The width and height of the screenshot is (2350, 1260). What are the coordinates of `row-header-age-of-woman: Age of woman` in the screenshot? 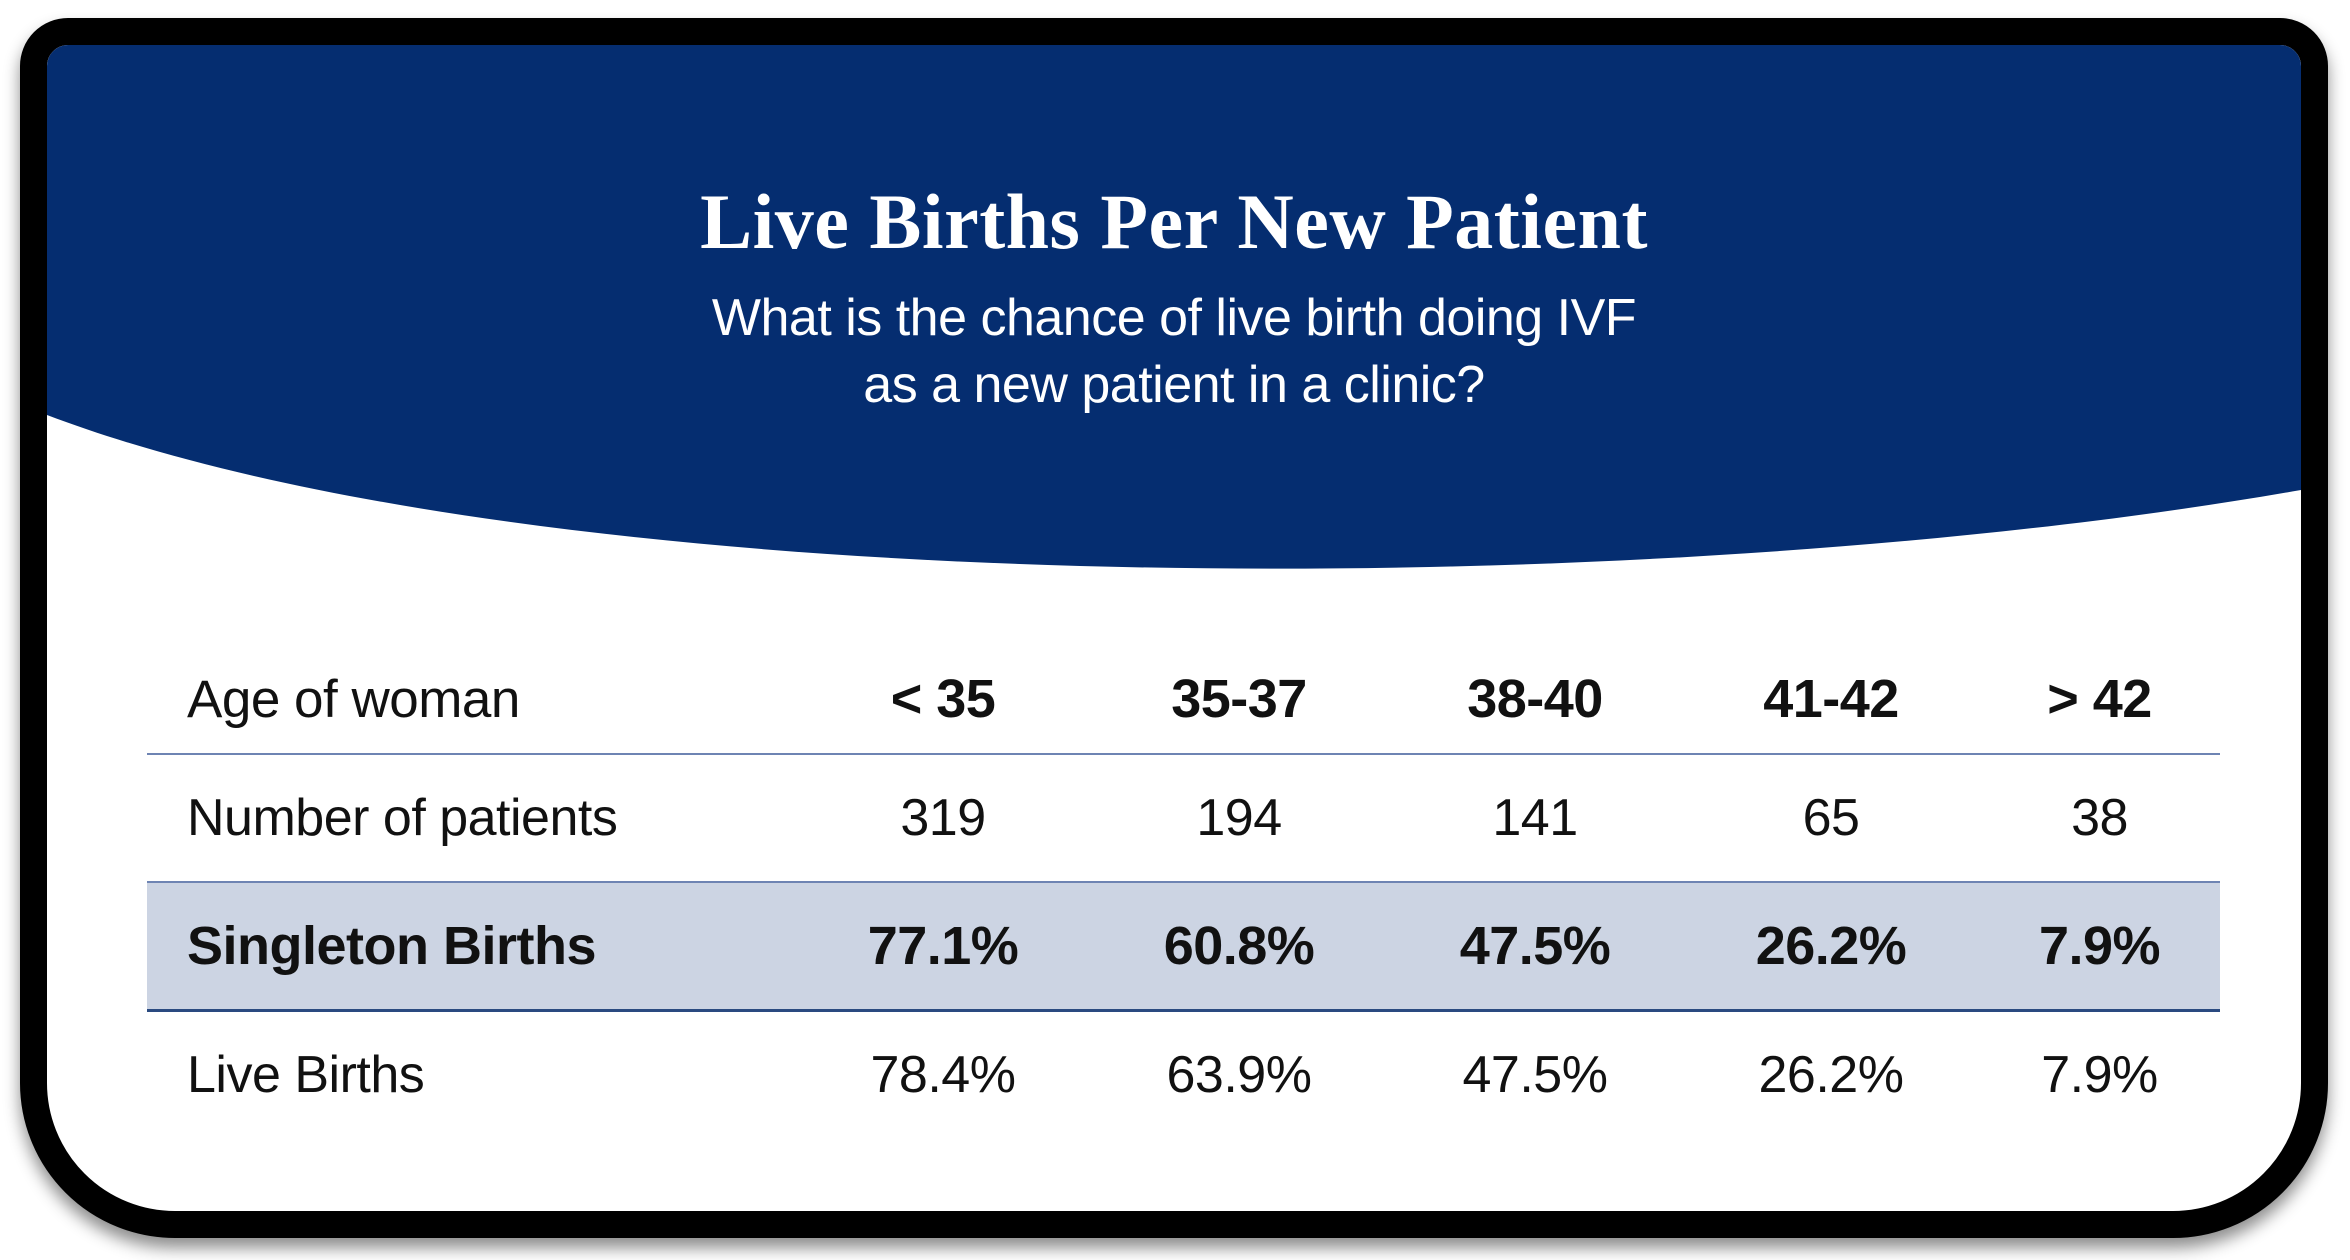 It's located at (353, 699).